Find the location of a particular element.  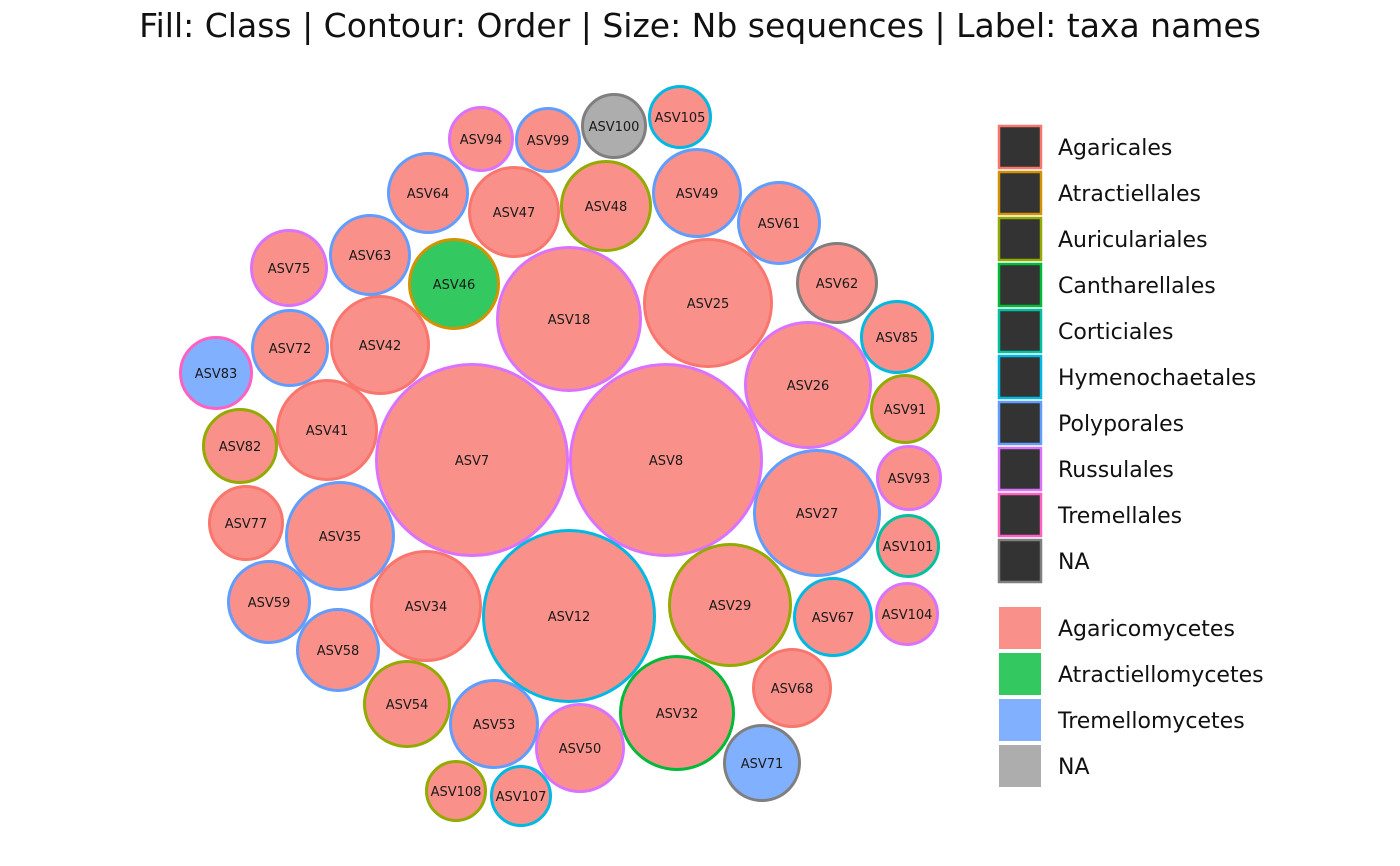

bubble-label: ASV27 is located at coordinates (817, 514).